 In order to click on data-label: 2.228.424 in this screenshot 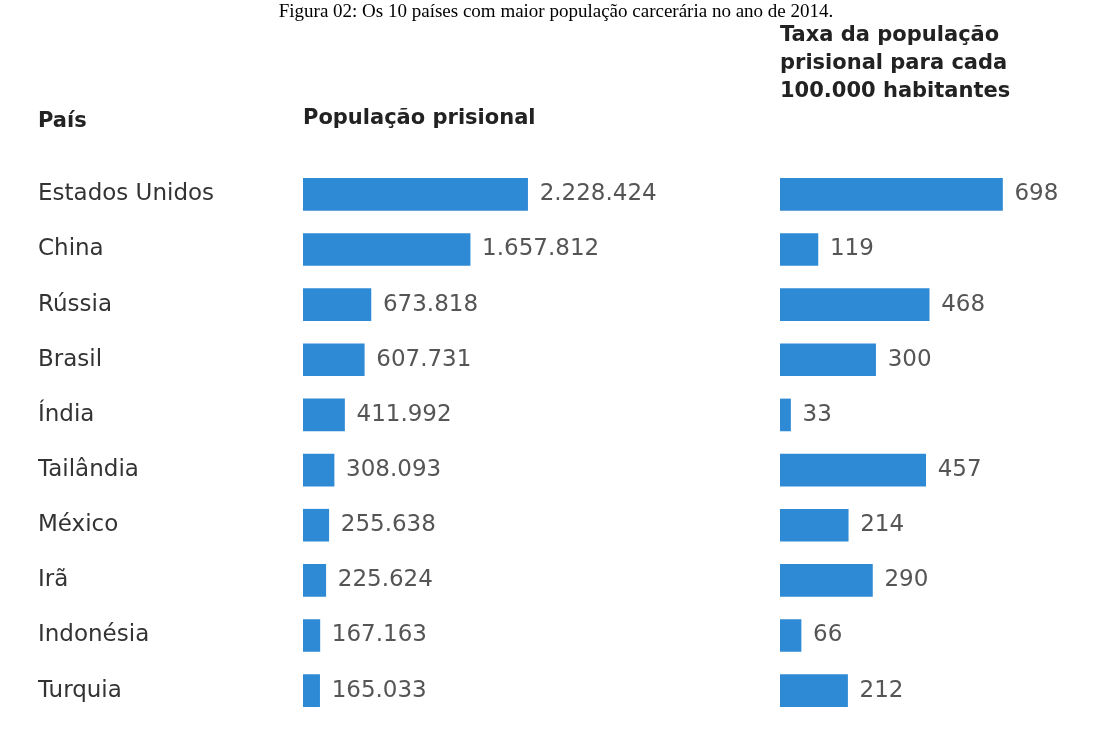, I will do `click(598, 192)`.